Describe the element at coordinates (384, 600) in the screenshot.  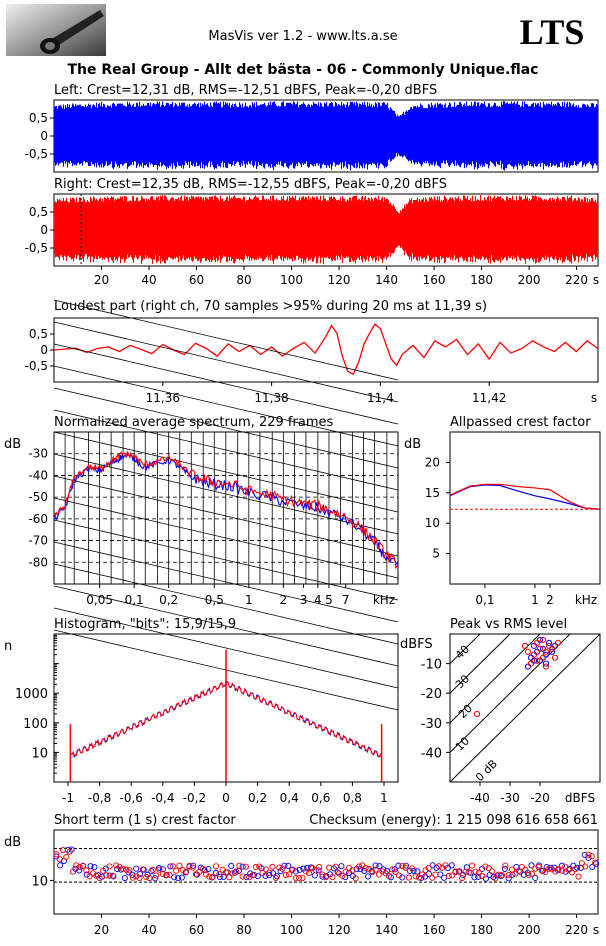
I see `x-unit-label: kHz` at that location.